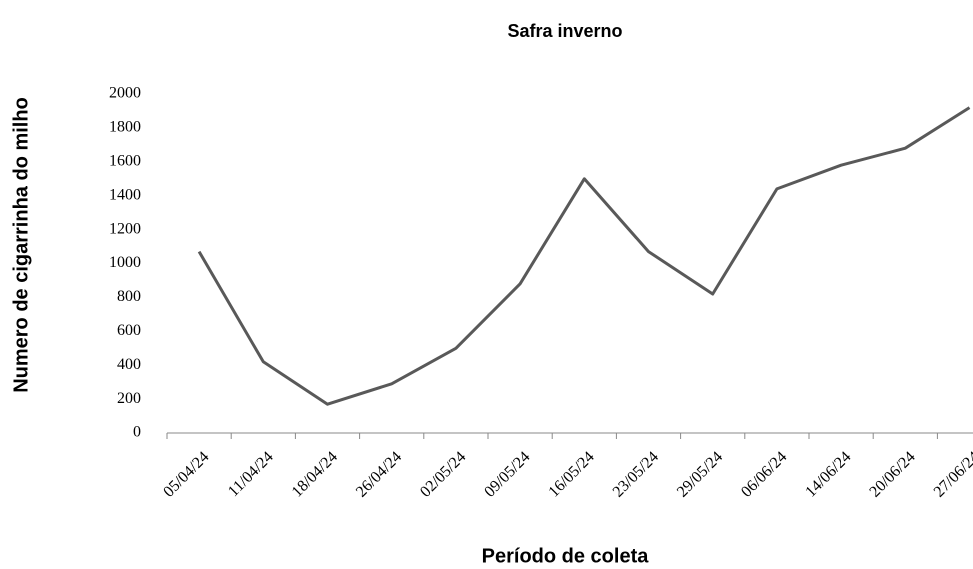 The height and width of the screenshot is (569, 973). I want to click on y-tick-label: 800, so click(129, 296).